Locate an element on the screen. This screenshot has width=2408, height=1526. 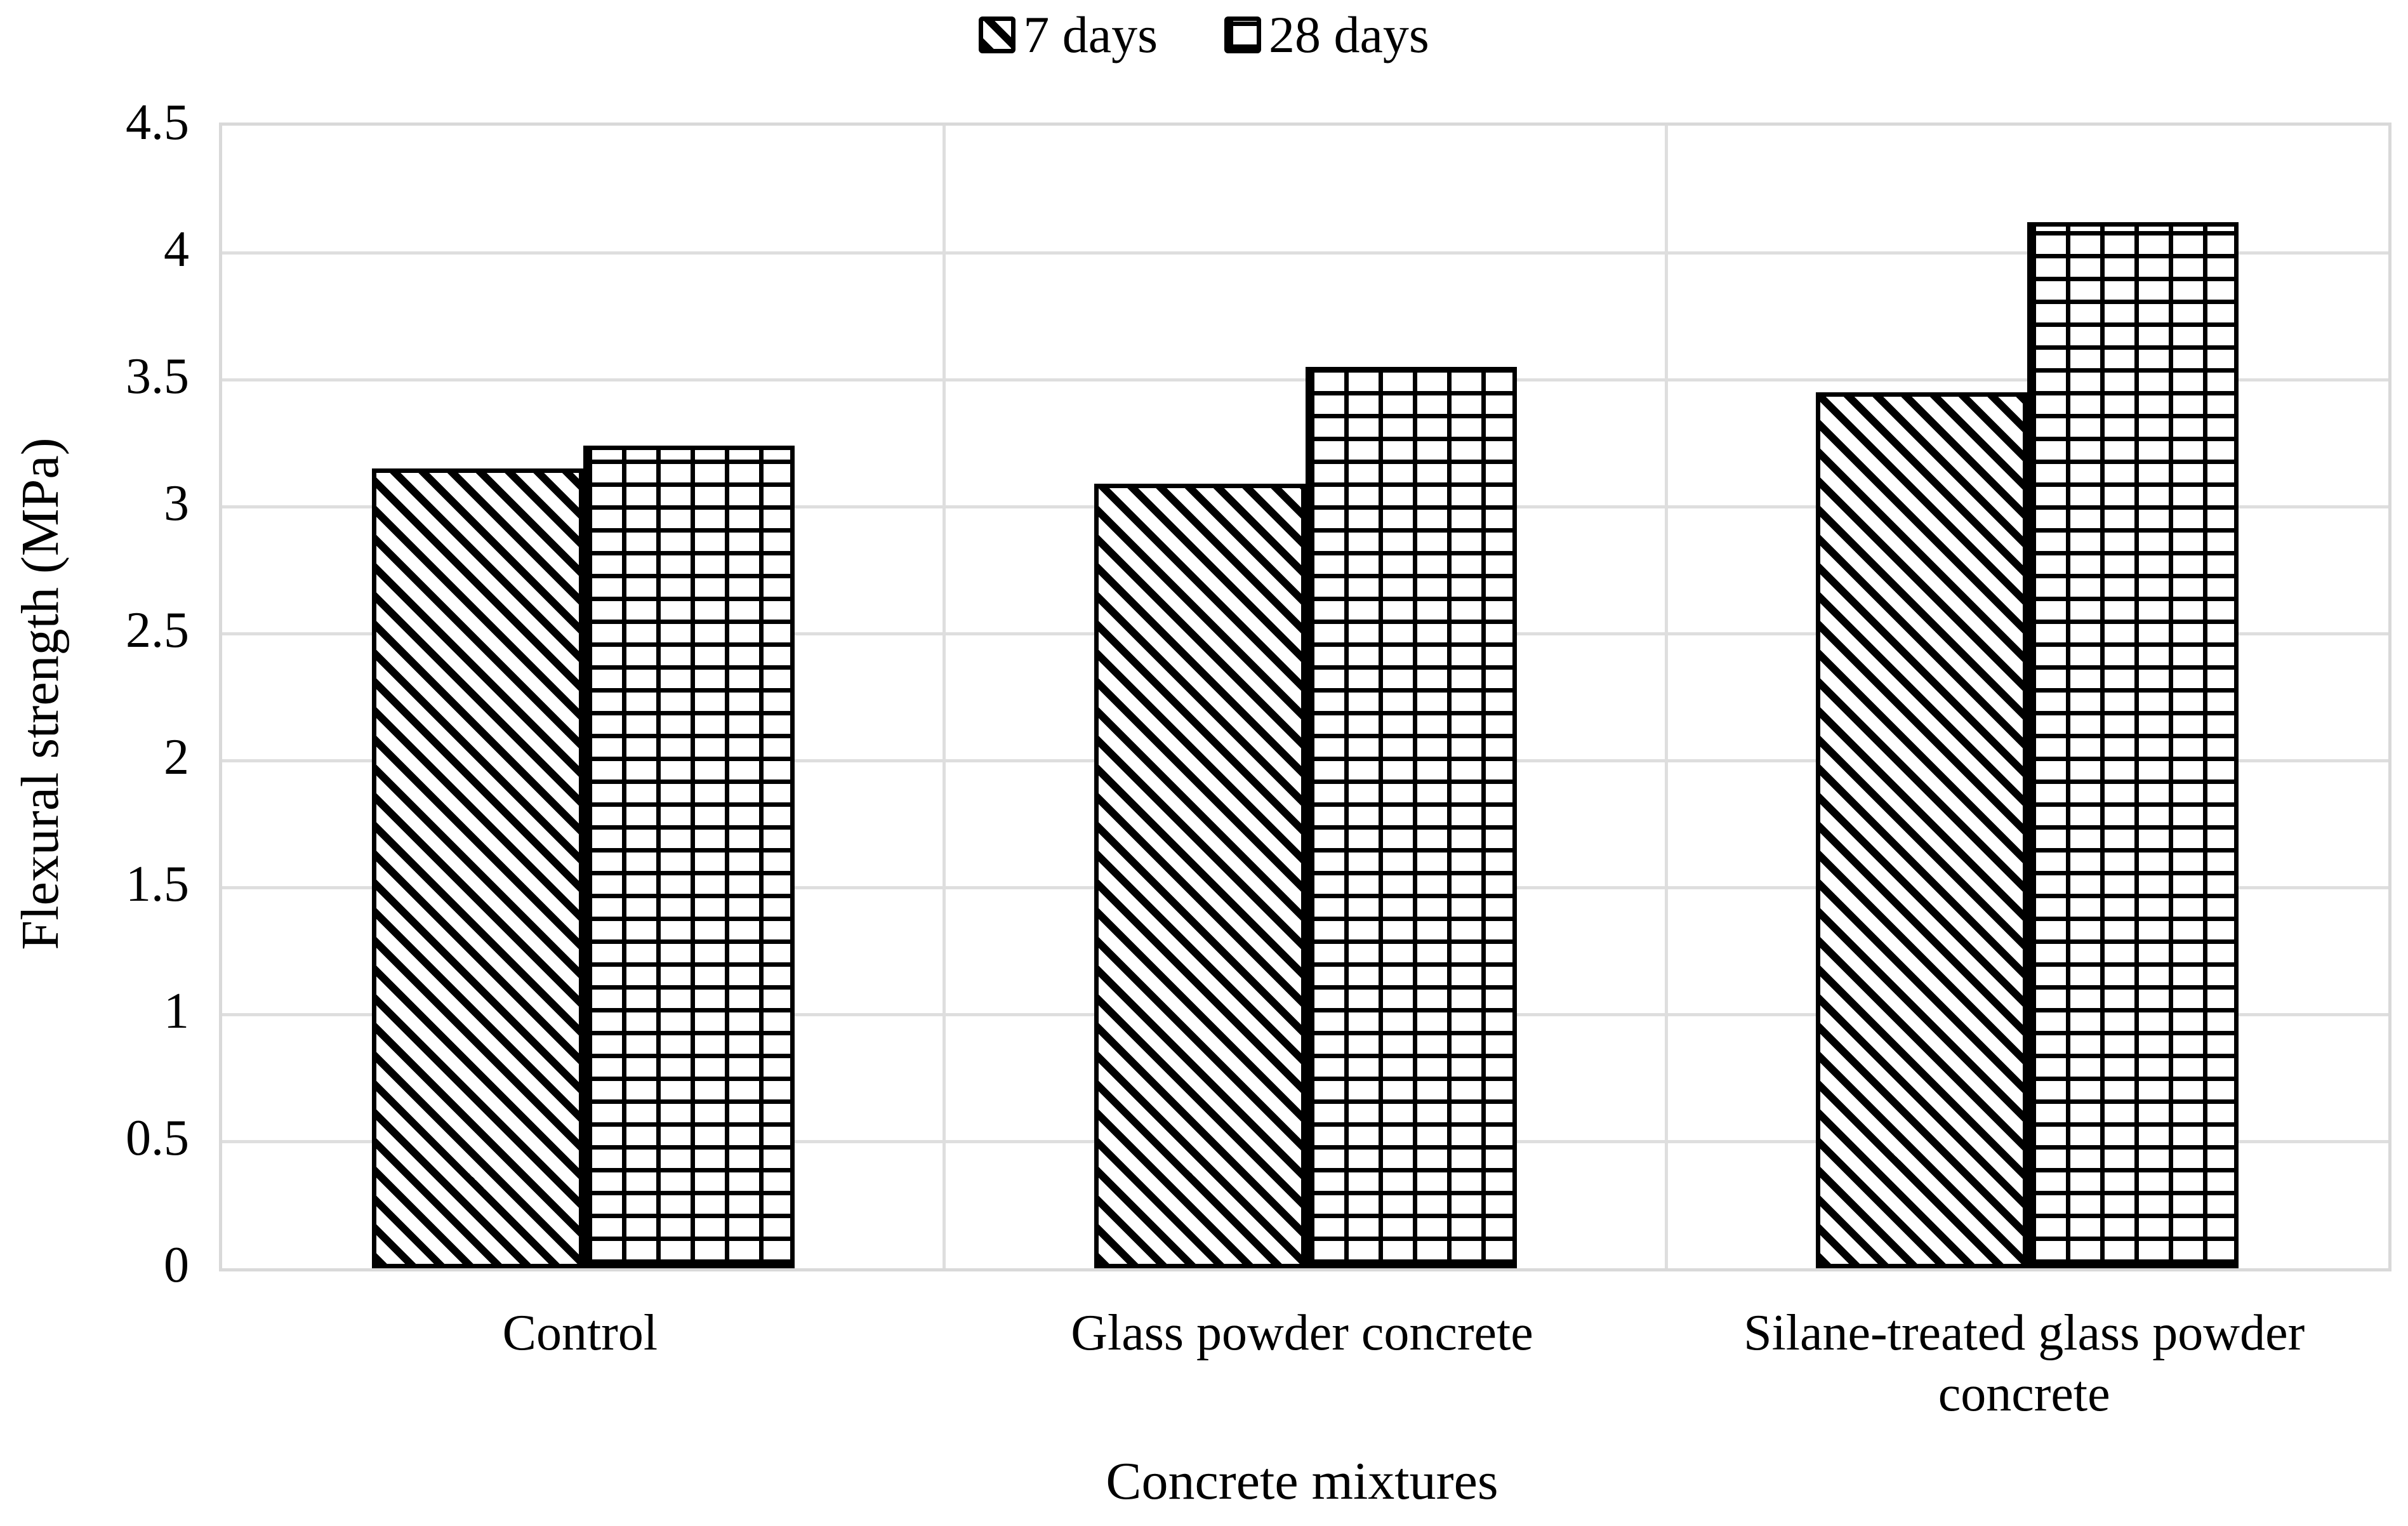
x-tick-label-glass-powder-concrete: Glass powder concrete is located at coordinates (1302, 1333).